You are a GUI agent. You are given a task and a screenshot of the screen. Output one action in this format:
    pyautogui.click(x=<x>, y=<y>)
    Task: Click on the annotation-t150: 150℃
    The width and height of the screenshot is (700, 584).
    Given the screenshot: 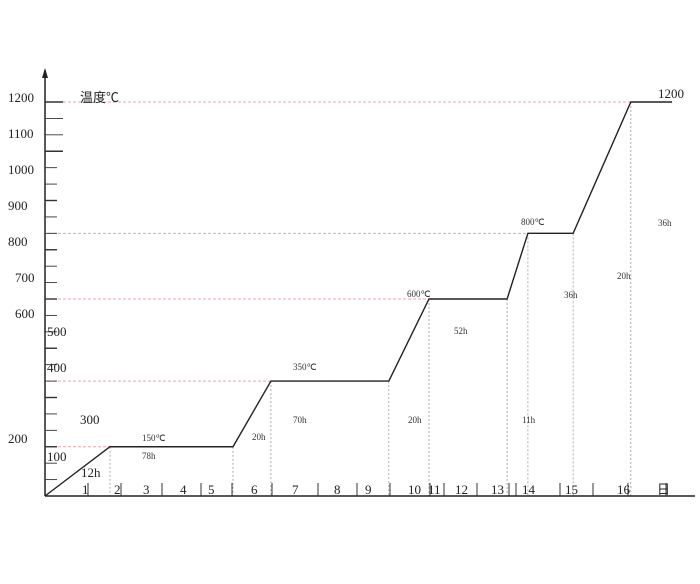 What is the action you would take?
    pyautogui.click(x=154, y=438)
    